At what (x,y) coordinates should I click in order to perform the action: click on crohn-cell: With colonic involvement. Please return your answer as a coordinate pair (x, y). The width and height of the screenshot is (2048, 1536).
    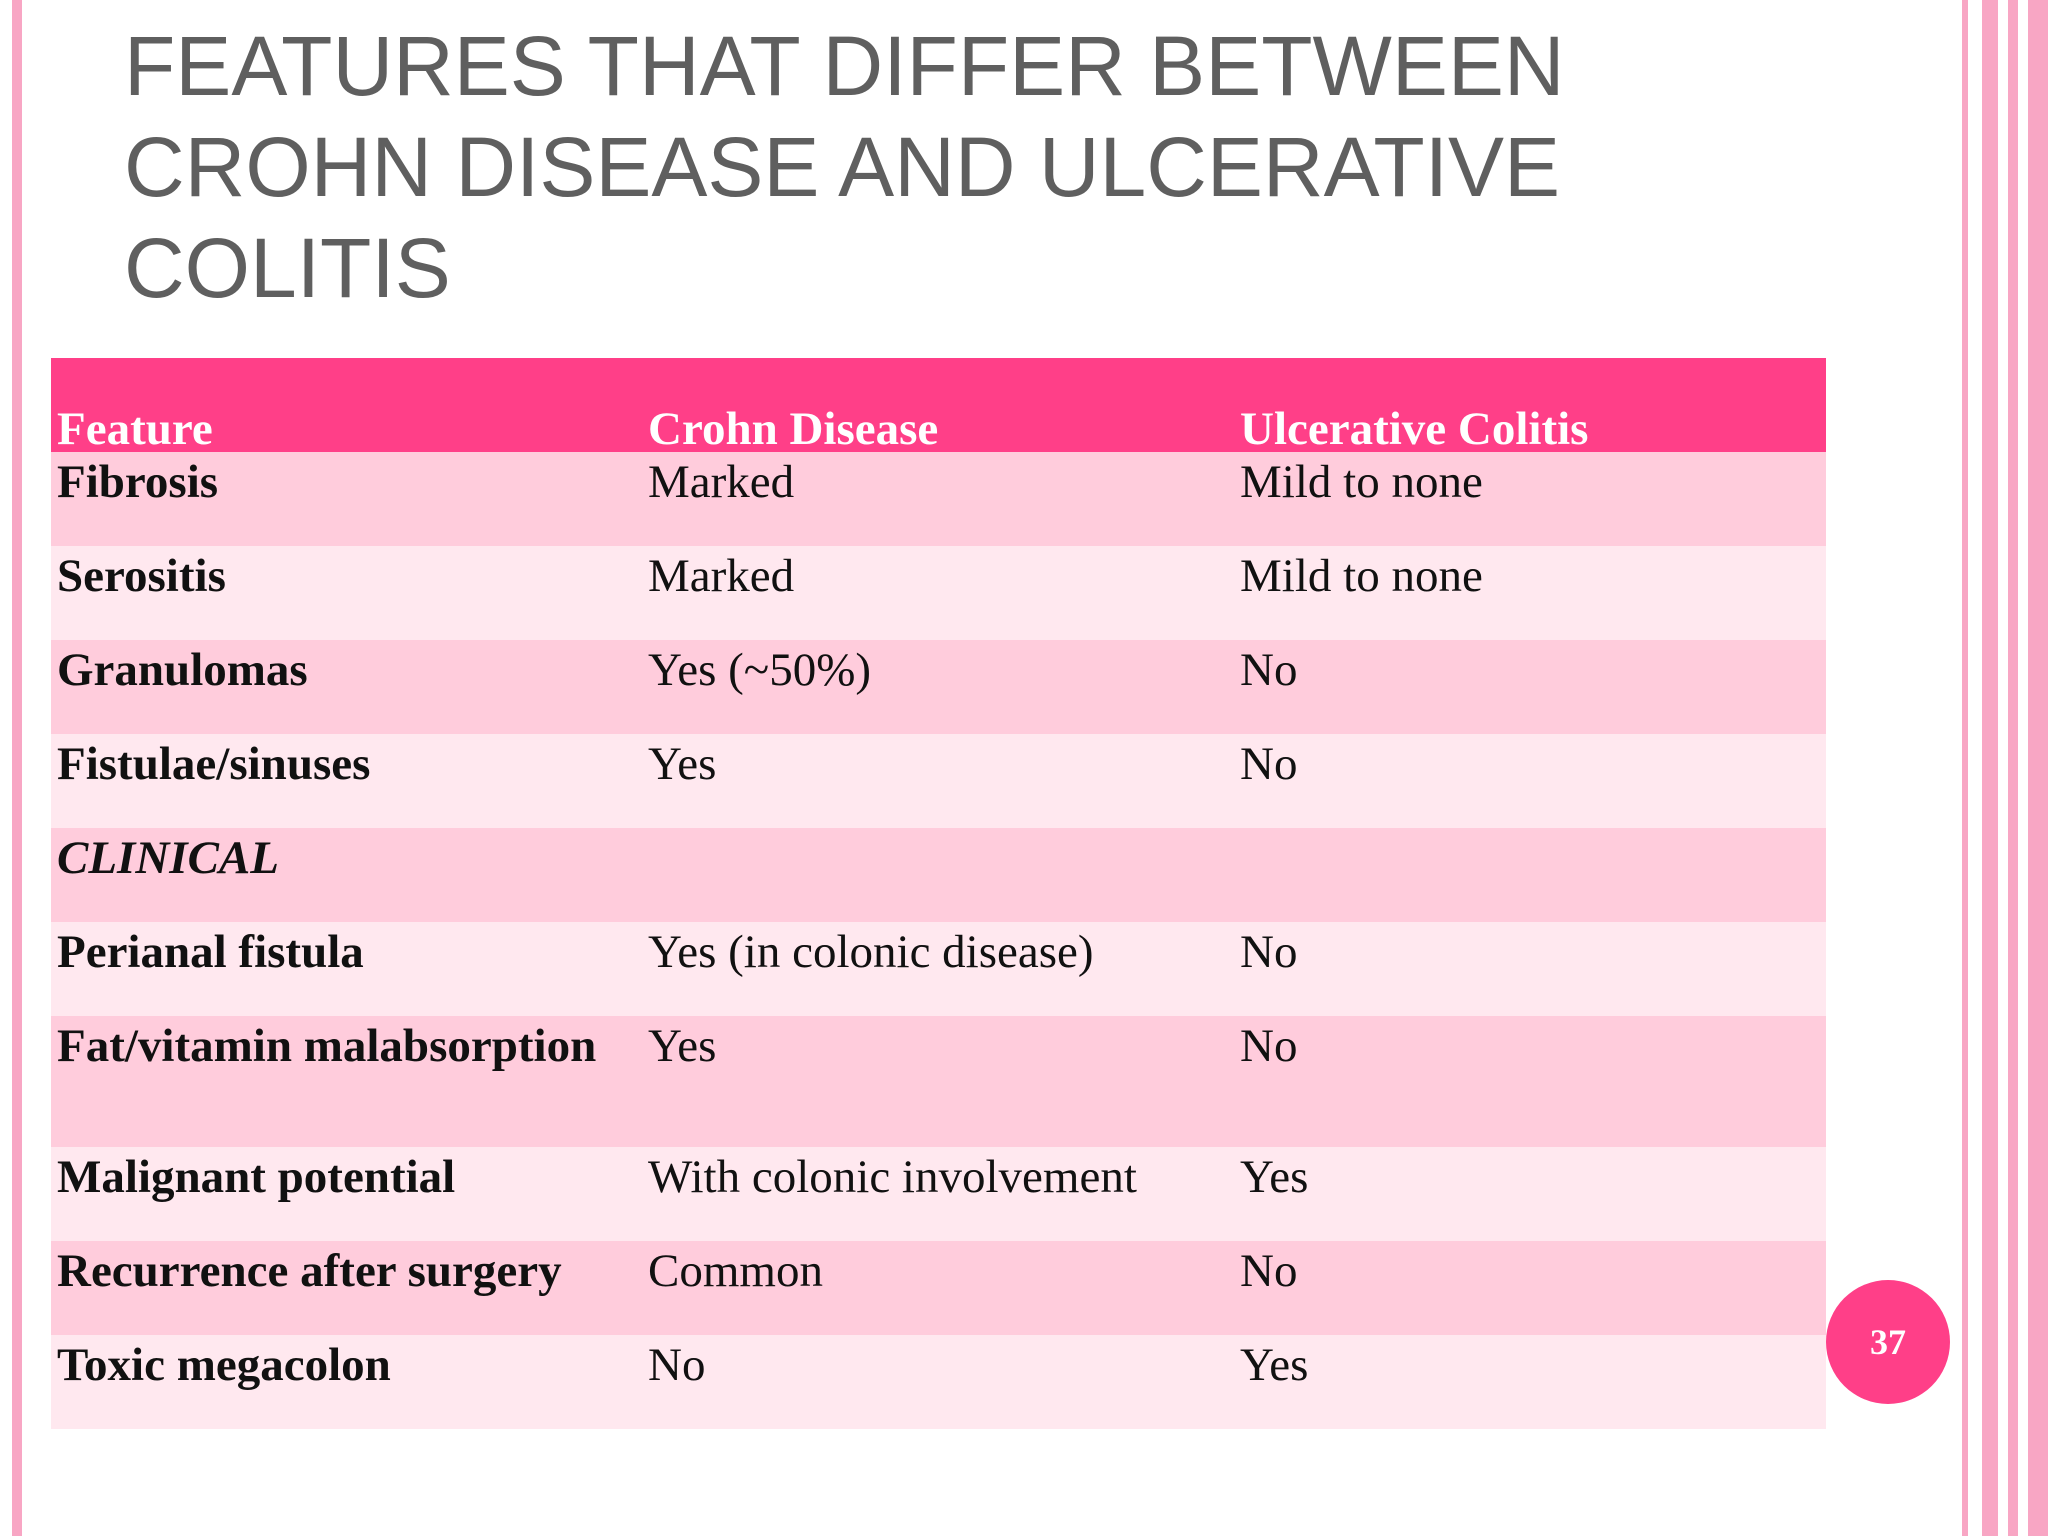
    Looking at the image, I should click on (938, 1194).